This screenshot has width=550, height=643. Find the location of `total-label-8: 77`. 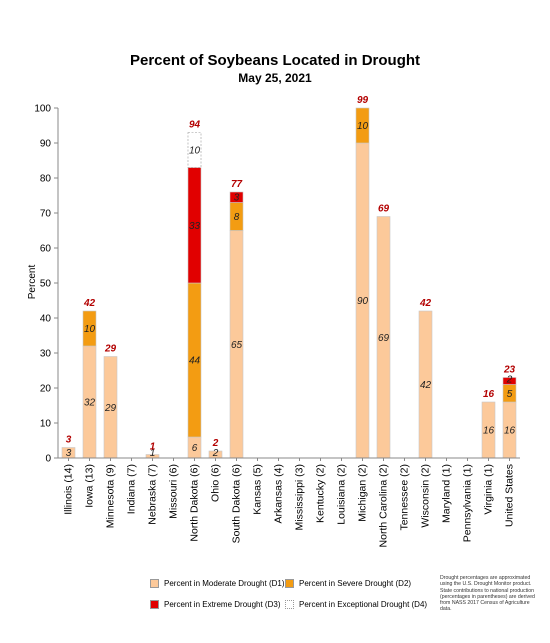

total-label-8: 77 is located at coordinates (237, 184).